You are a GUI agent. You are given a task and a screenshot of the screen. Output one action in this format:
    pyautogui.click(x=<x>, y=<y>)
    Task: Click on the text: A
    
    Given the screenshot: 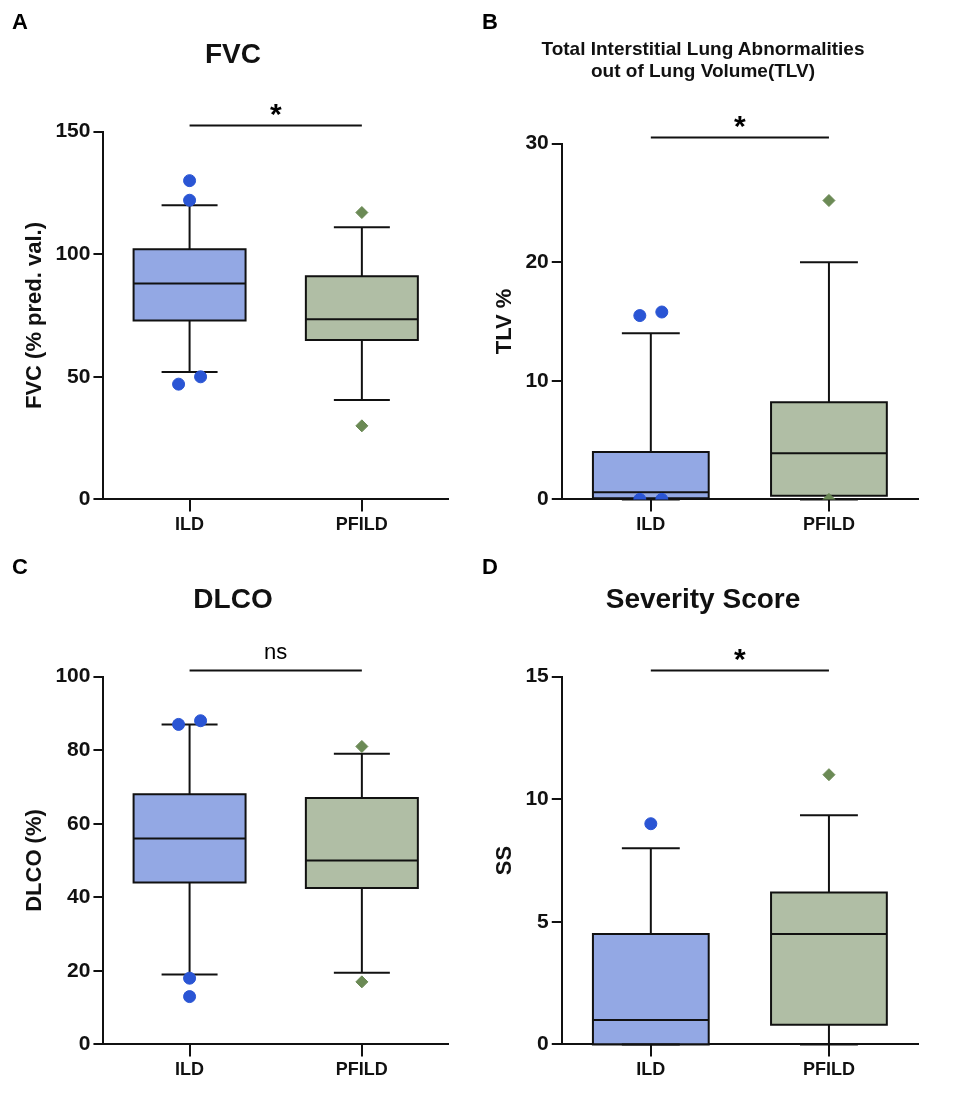 What is the action you would take?
    pyautogui.click(x=20, y=22)
    